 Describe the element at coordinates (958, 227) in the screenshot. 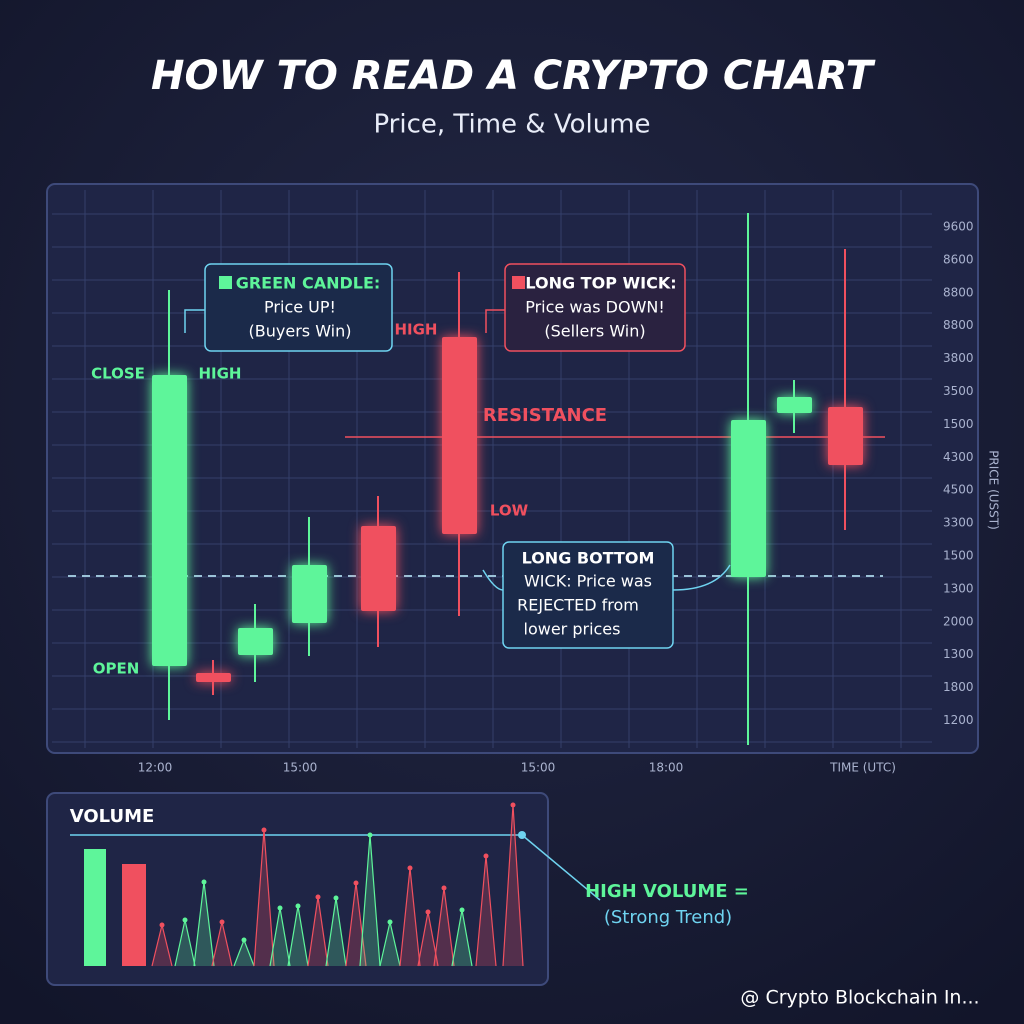

I see `y-tick-label: 9600` at that location.